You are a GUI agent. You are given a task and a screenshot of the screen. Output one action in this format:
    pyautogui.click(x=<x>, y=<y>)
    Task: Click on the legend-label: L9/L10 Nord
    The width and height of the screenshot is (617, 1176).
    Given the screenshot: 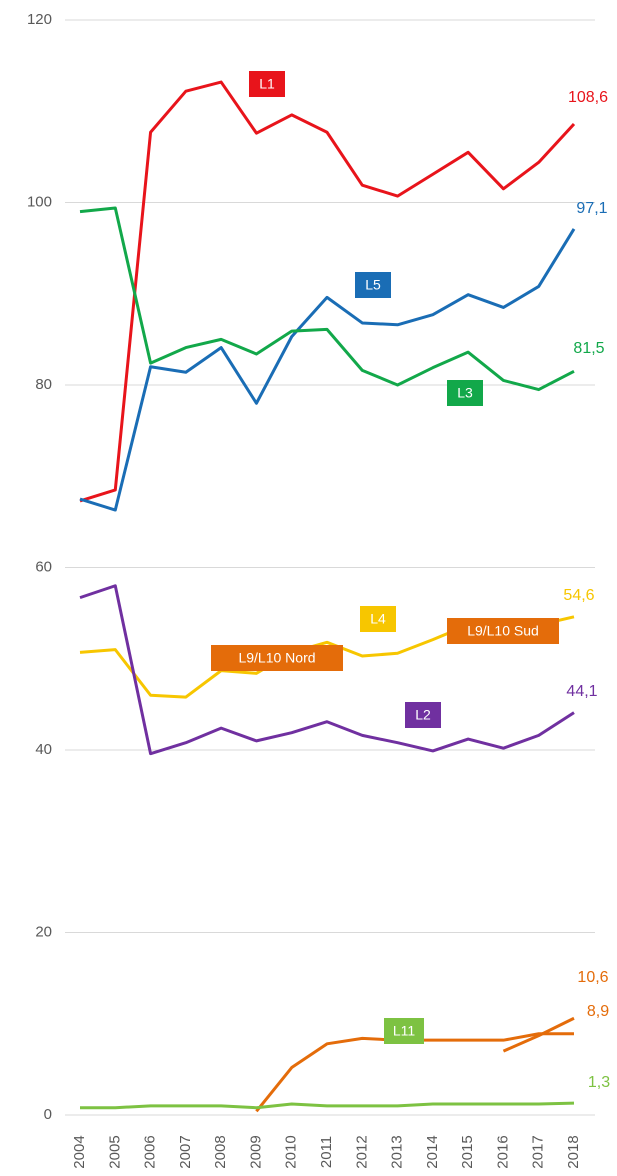 What is the action you would take?
    pyautogui.click(x=276, y=658)
    